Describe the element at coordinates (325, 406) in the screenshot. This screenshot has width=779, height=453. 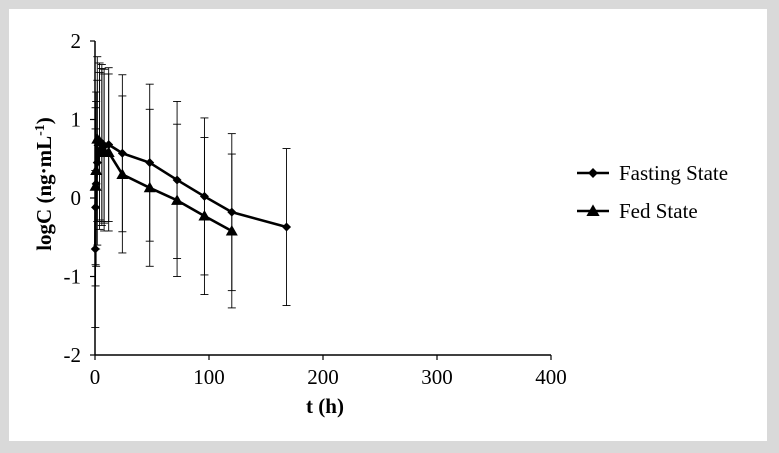
I see `x-axis-title: t (h)` at that location.